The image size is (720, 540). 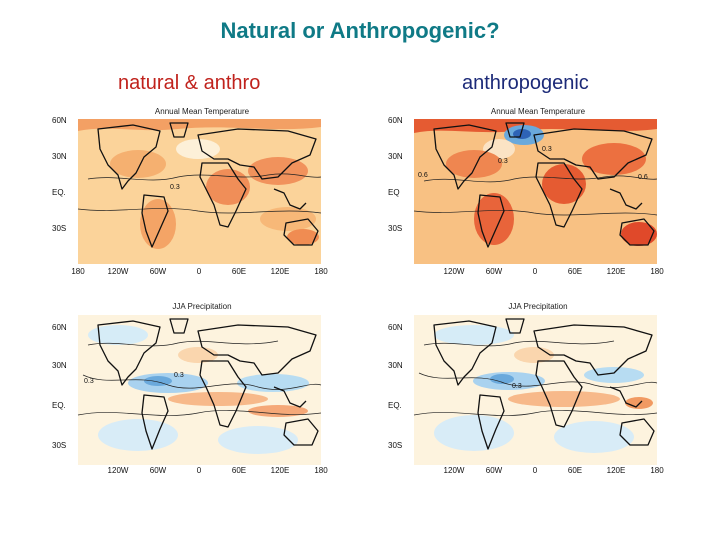 I want to click on cool-patch-atlantic, so click(x=198, y=149).